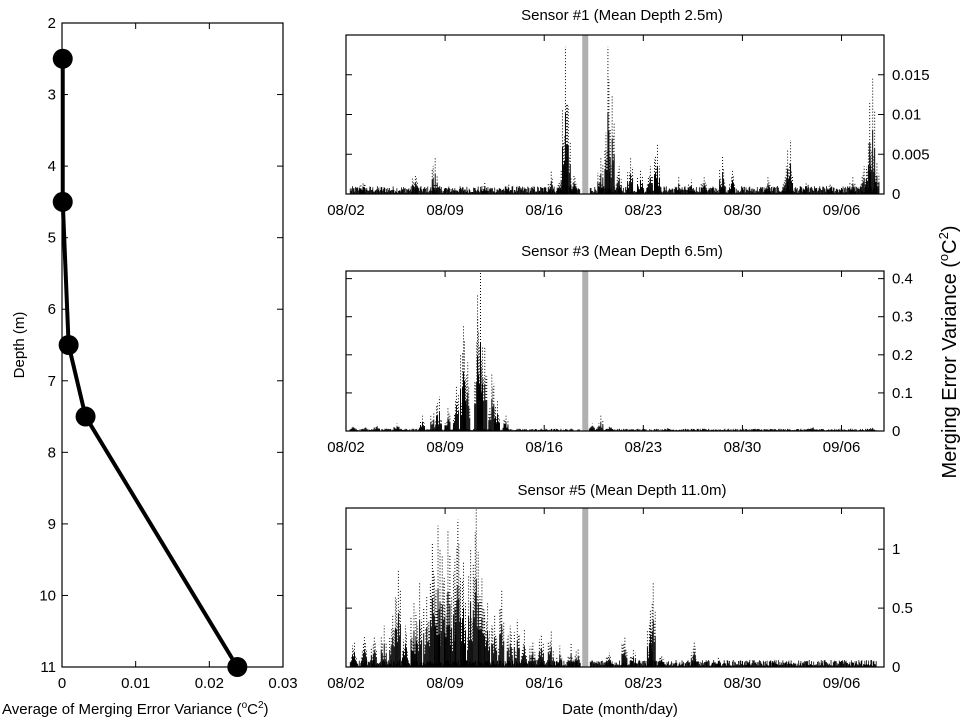 The width and height of the screenshot is (964, 724). I want to click on variance-axis-title-degree: o, so click(943, 257).